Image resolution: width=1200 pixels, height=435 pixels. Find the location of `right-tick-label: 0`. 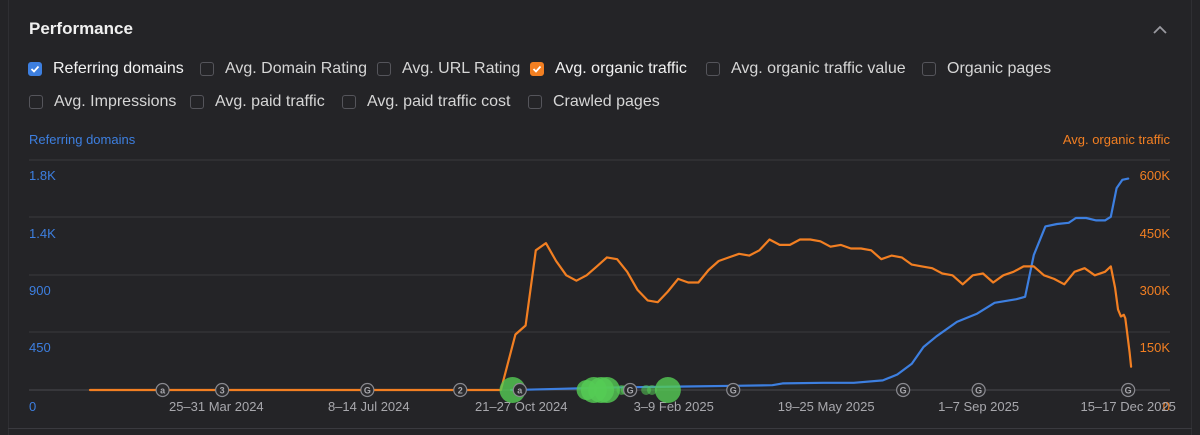

right-tick-label: 0 is located at coordinates (1166, 406).